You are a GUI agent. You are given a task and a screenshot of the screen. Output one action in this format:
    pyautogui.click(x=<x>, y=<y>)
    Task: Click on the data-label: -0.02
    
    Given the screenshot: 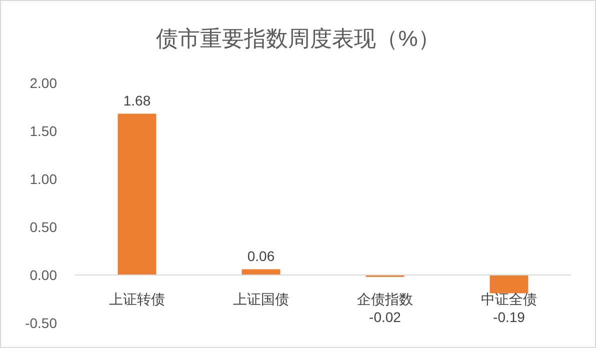 What is the action you would take?
    pyautogui.click(x=385, y=317)
    